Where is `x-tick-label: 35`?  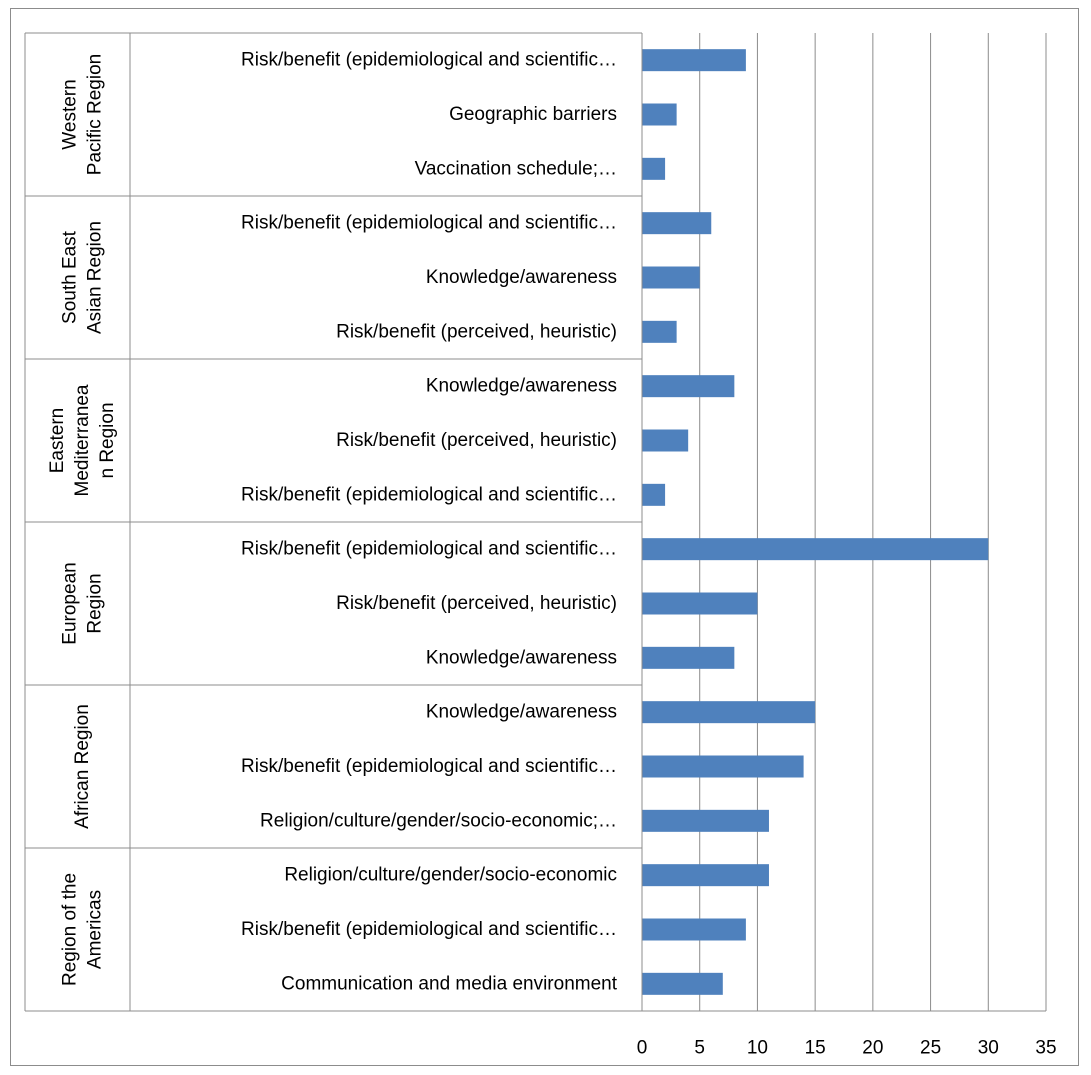
x-tick-label: 35 is located at coordinates (1045, 1048).